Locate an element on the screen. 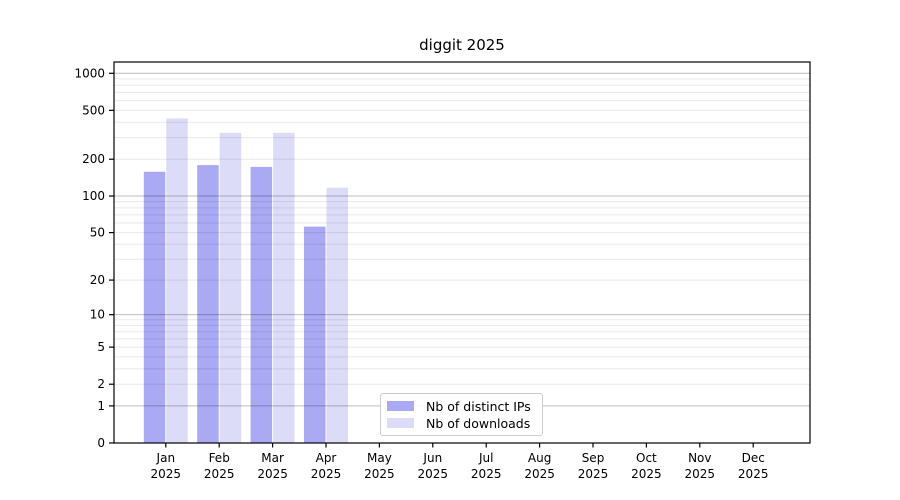 The image size is (900, 500). y-tick-label: 20 is located at coordinates (97, 280).